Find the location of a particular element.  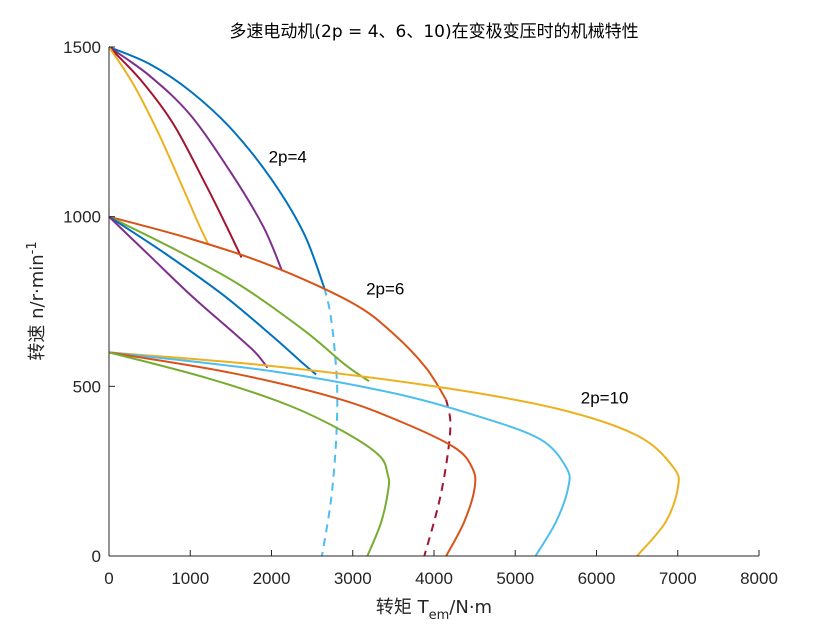

x-tick-label: 4000 is located at coordinates (434, 578).